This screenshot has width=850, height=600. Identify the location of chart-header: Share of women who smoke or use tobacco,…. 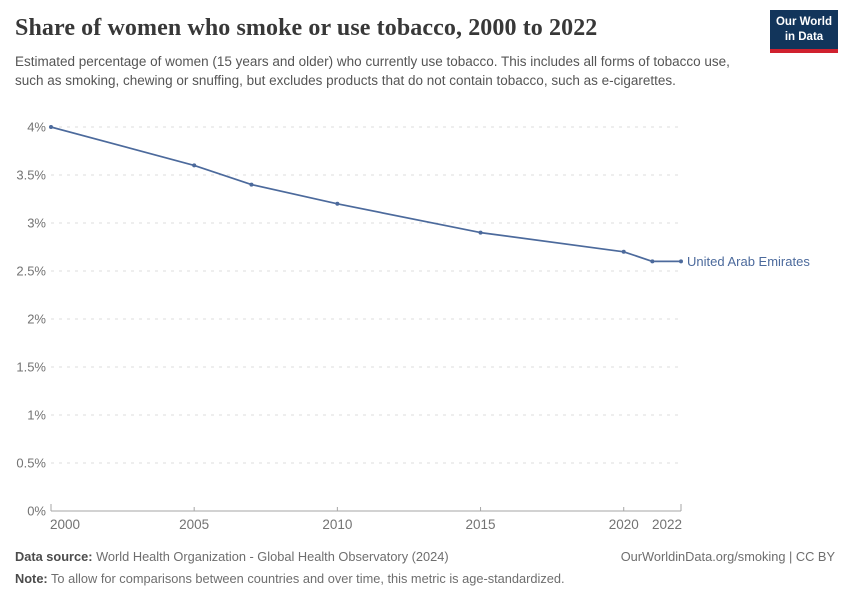
(387, 52).